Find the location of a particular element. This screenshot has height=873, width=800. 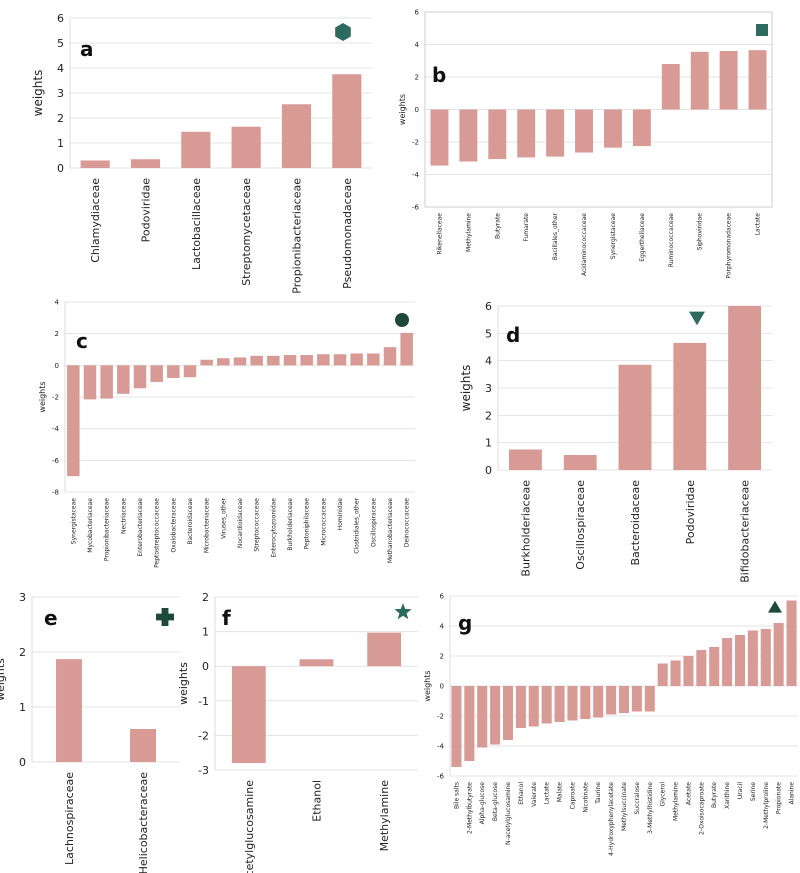

x-tick-label: N-acetylglucosamine is located at coordinates (249, 826).